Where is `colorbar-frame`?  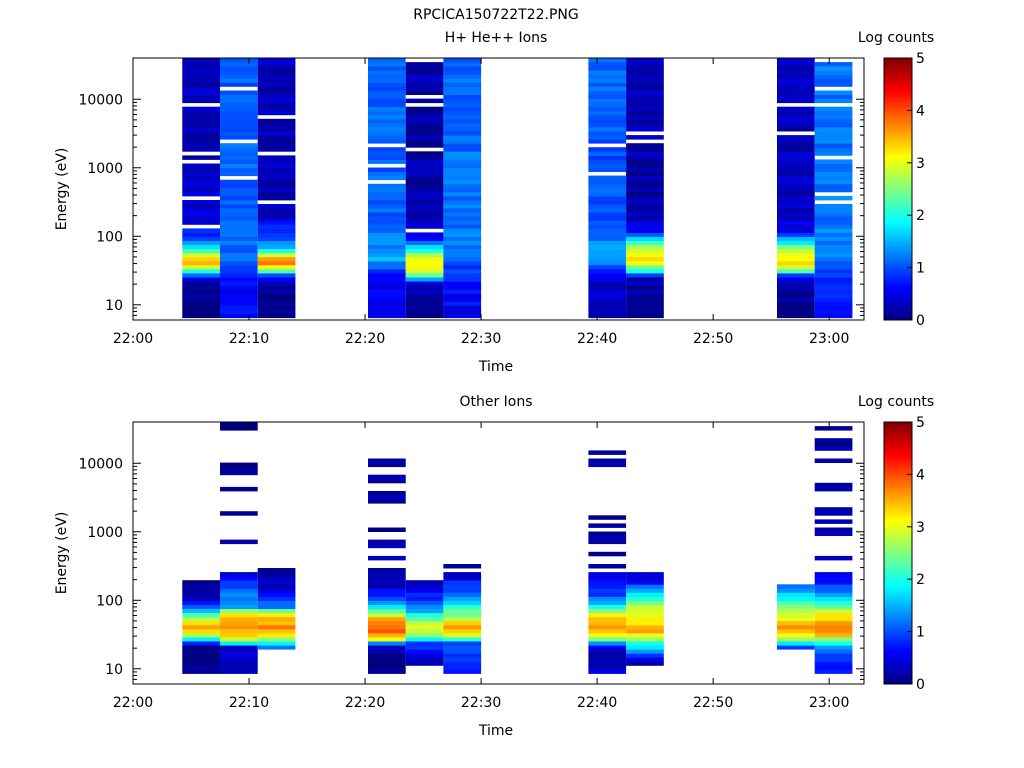
colorbar-frame is located at coordinates (898, 189).